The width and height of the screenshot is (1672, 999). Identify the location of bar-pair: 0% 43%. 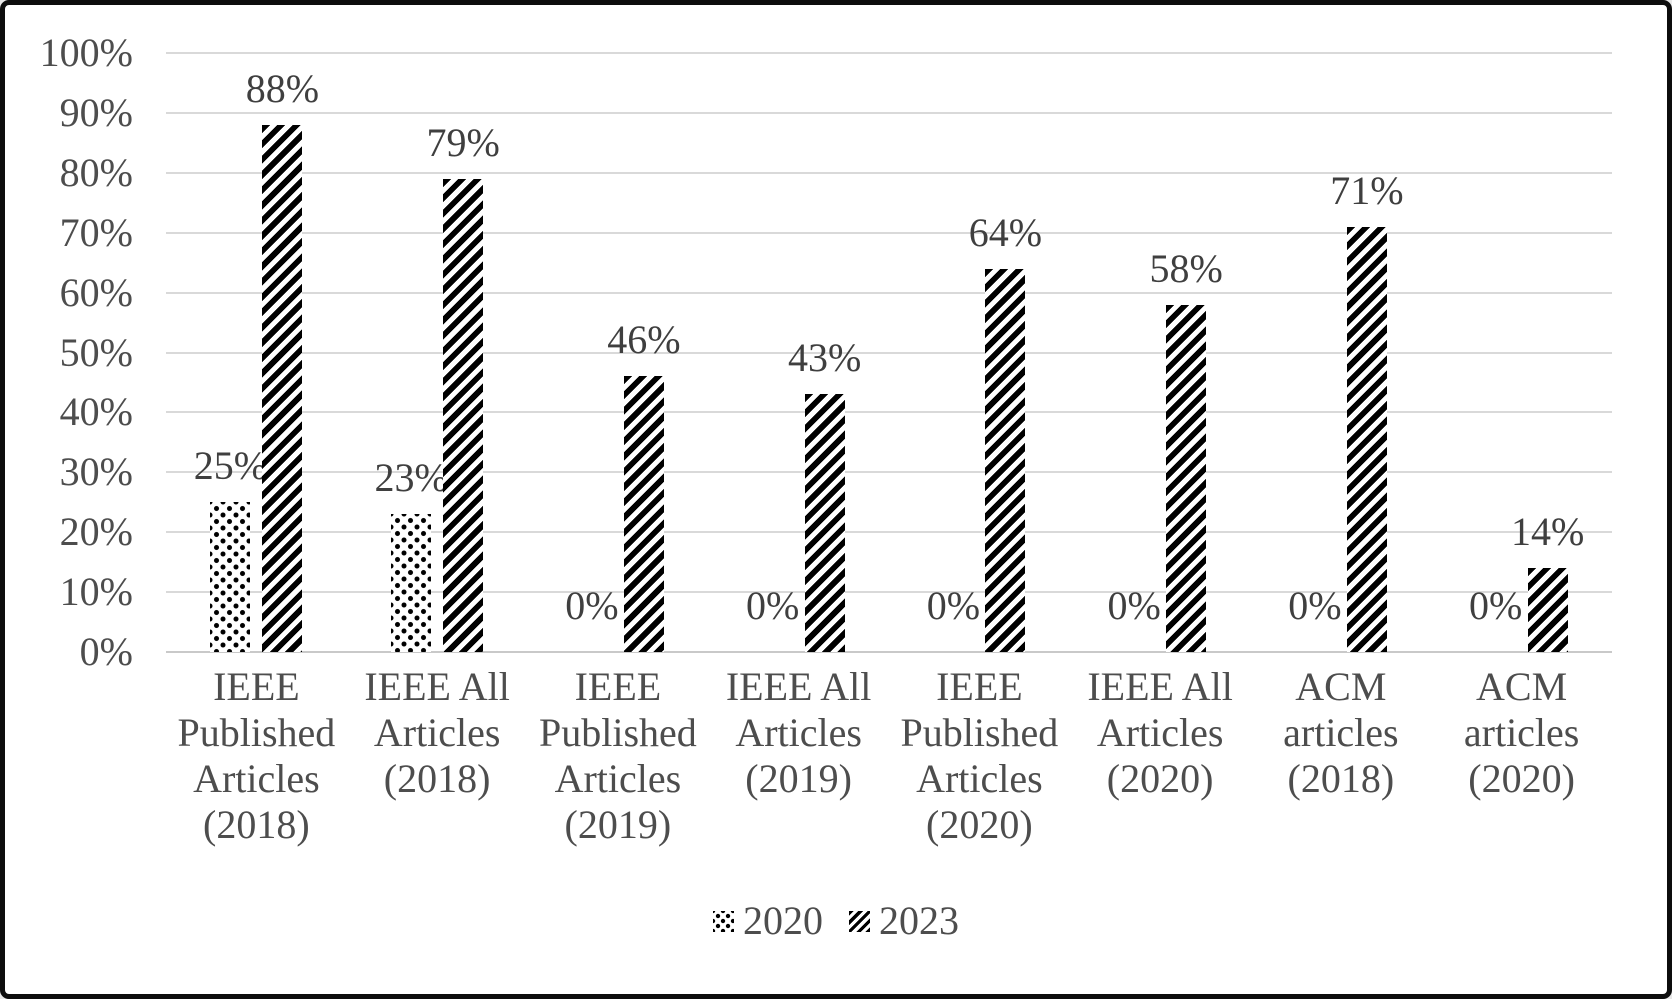
(803, 352).